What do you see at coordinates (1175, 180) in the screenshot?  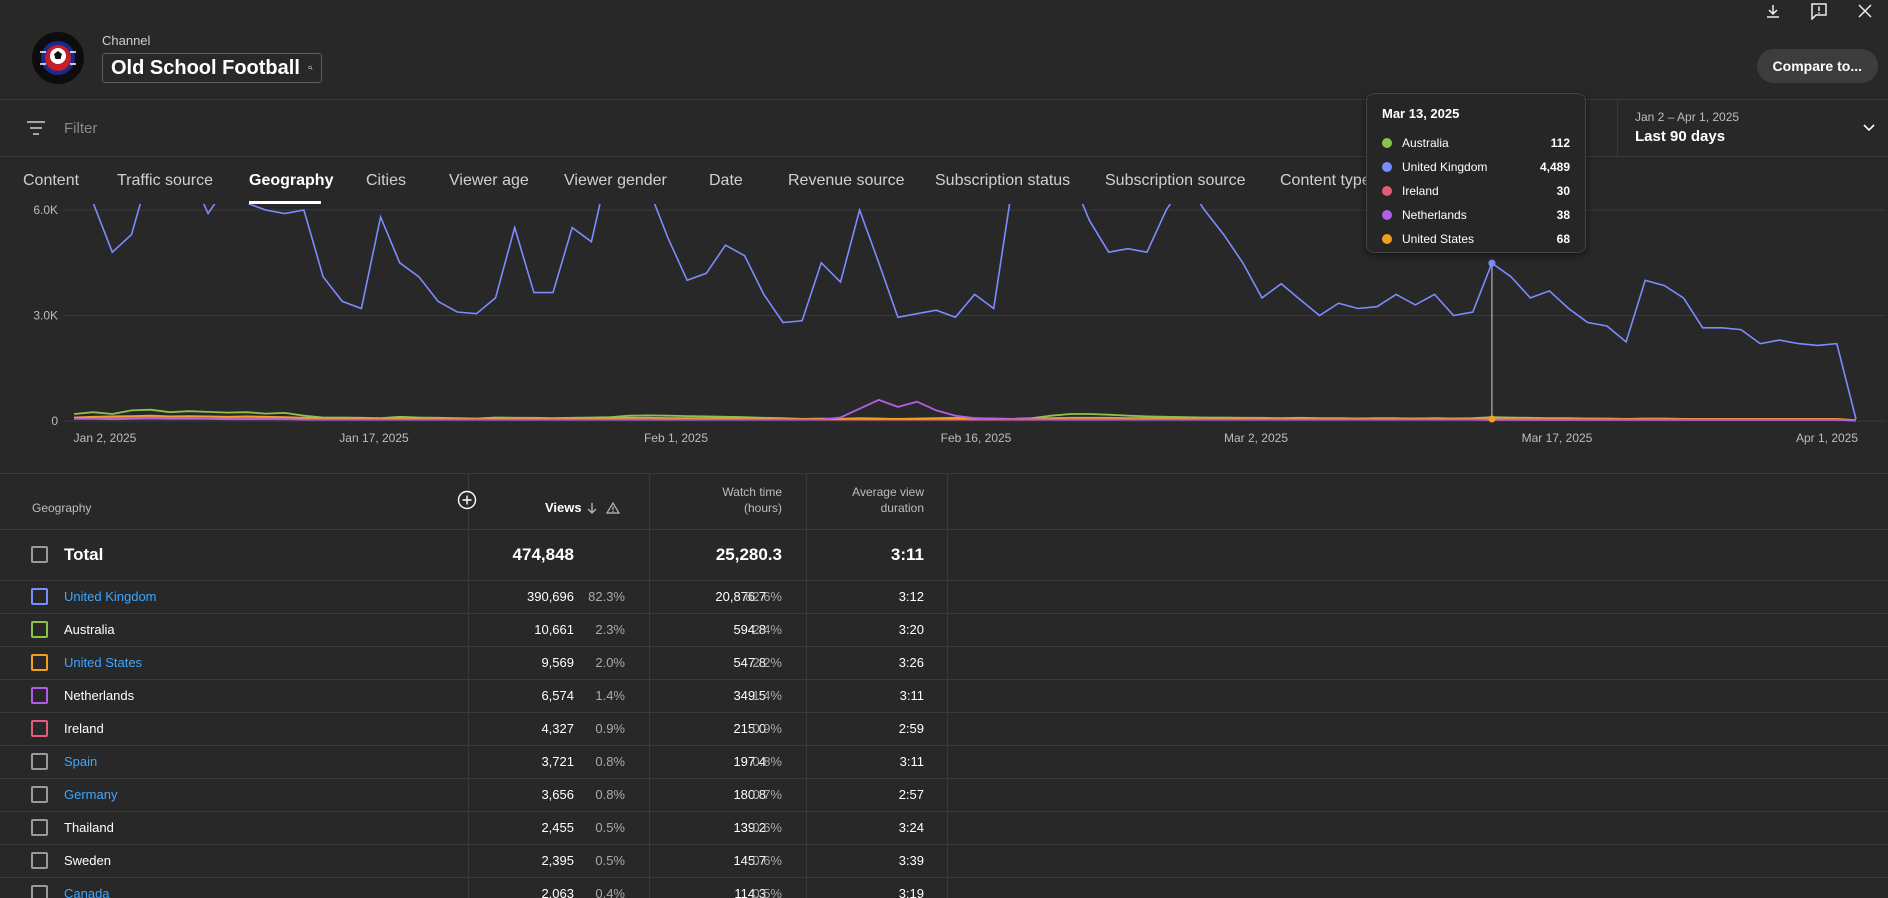 I see `tab-subscription-source: Subscription source` at bounding box center [1175, 180].